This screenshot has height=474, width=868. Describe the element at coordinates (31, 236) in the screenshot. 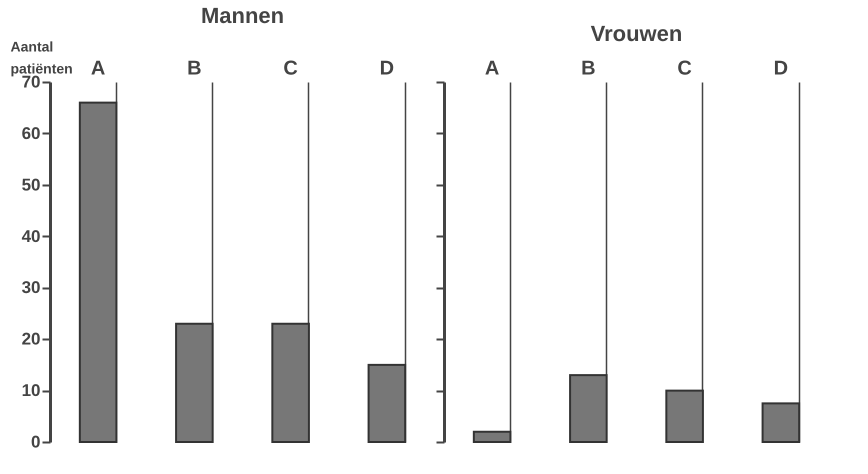

I see `y-tick-label: 40` at that location.